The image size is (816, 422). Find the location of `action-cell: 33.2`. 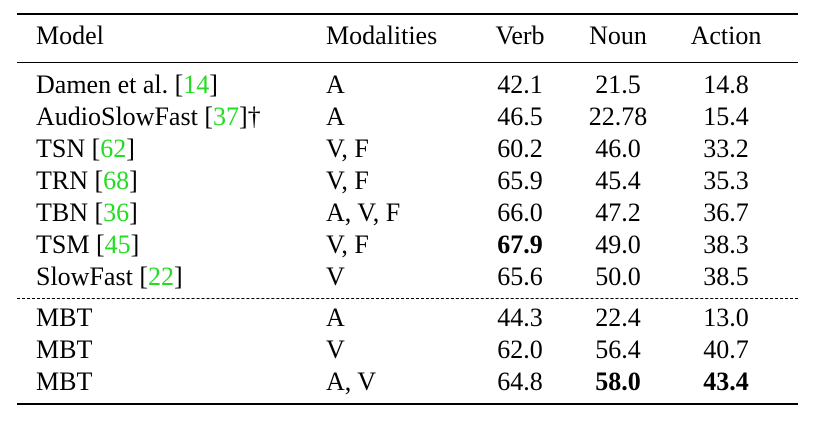

action-cell: 33.2 is located at coordinates (726, 148).